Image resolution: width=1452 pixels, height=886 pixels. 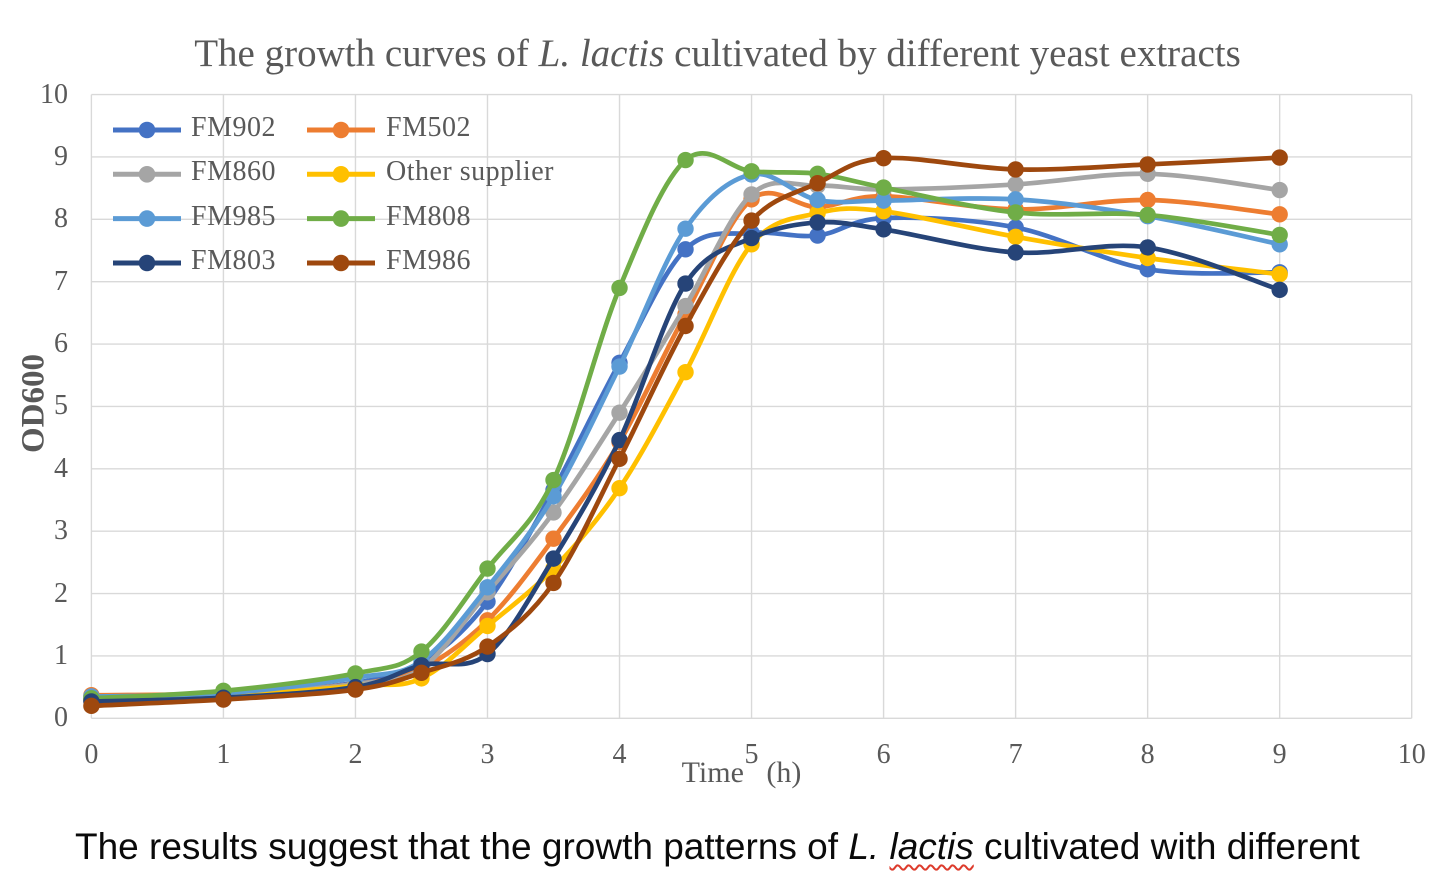 What do you see at coordinates (223, 754) in the screenshot?
I see `x-axis-tick-label: 1` at bounding box center [223, 754].